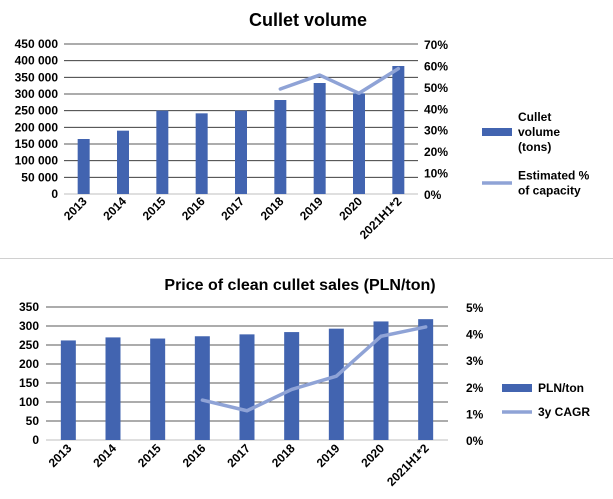  What do you see at coordinates (29, 345) in the screenshot?
I see `y-tick-label: 250` at bounding box center [29, 345].